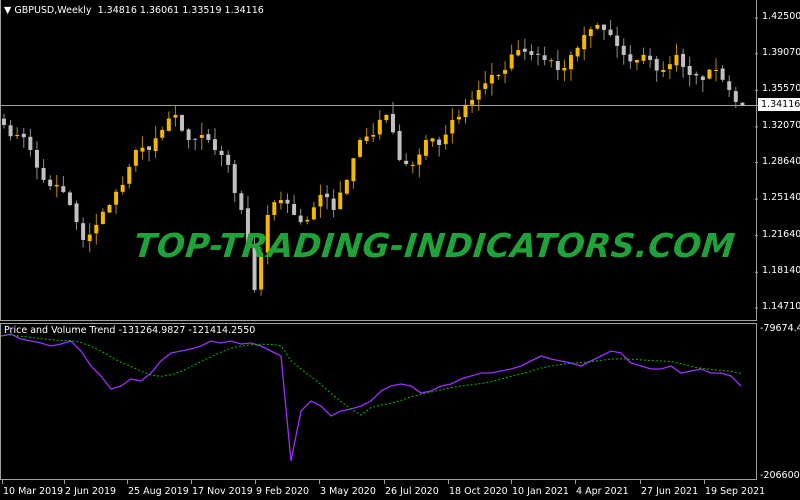 The image size is (800, 500). What do you see at coordinates (781, 52) in the screenshot?
I see `price-tick-label: 1.39070` at bounding box center [781, 52].